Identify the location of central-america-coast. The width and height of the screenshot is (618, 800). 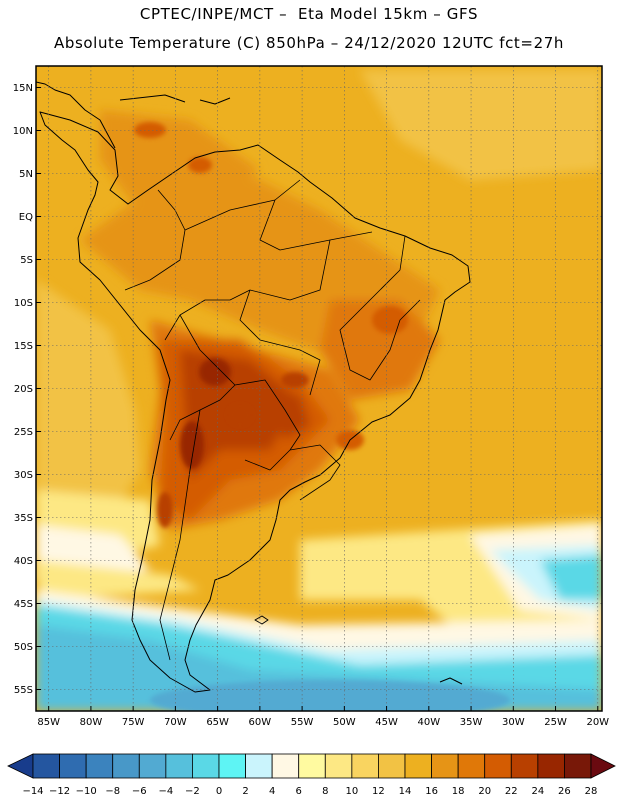
(75, 115).